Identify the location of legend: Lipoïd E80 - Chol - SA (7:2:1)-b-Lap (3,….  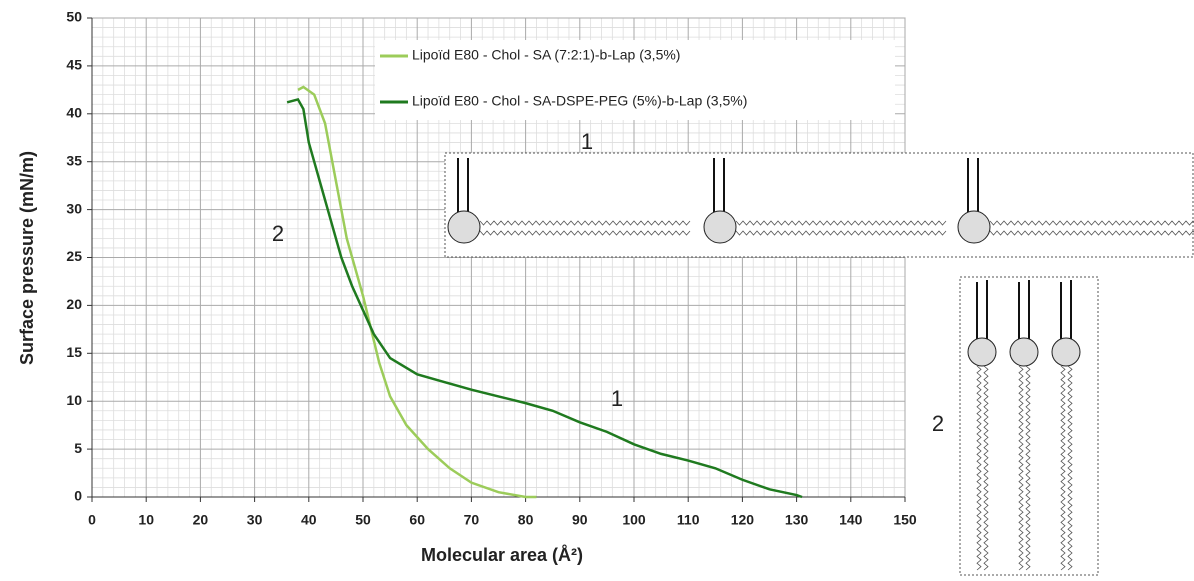
(563, 78).